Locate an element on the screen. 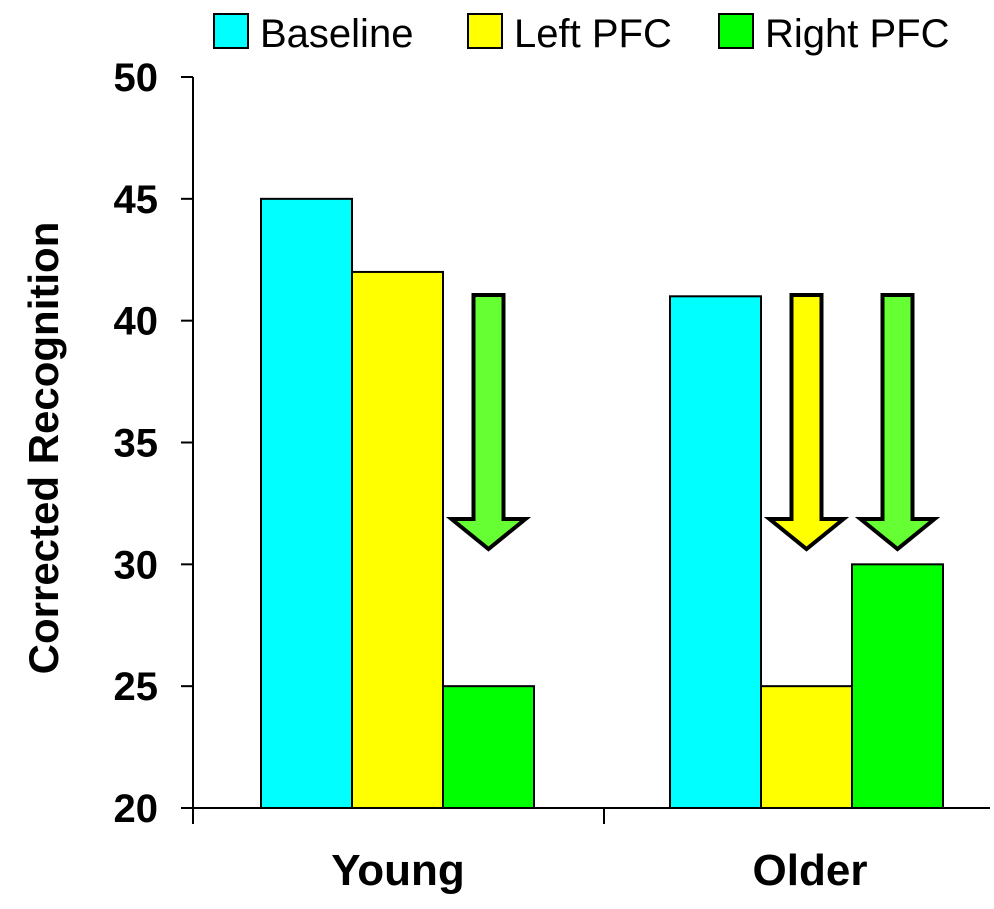 The image size is (994, 909). y-axis-ticks: 20 25 30 35 40 45 50 is located at coordinates (153, 443).